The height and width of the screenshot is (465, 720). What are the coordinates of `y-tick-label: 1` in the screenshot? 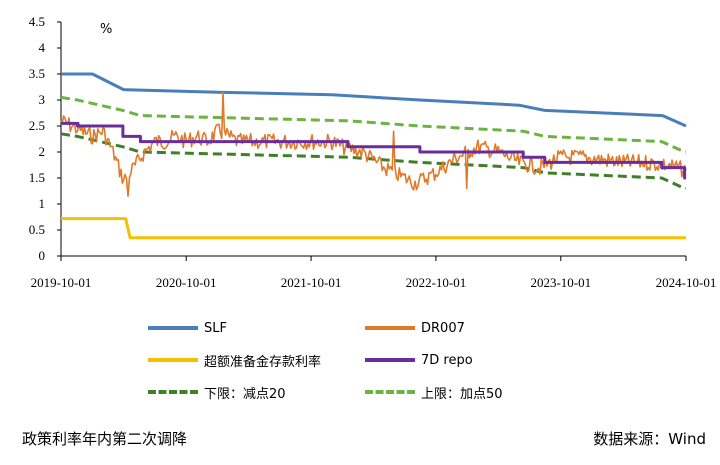 It's located at (42, 203).